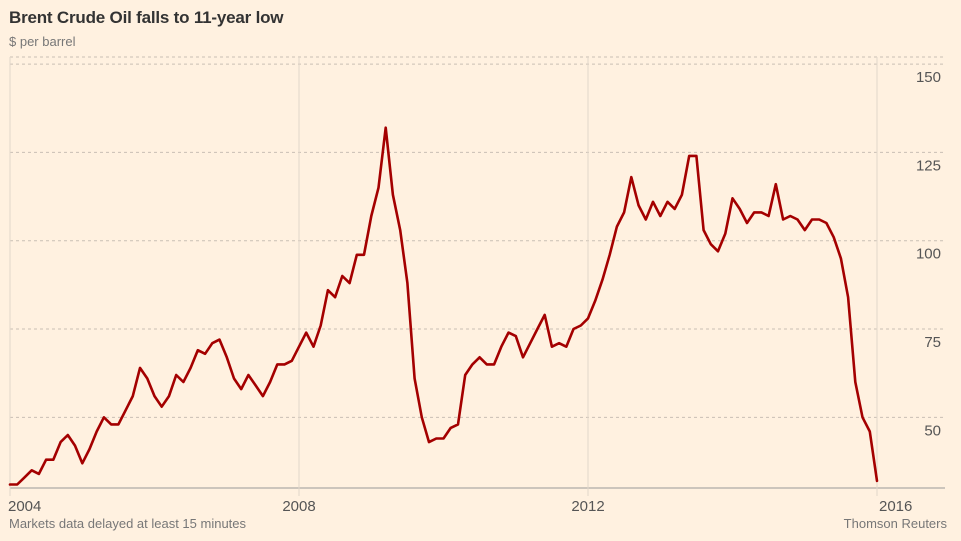  Describe the element at coordinates (24, 506) in the screenshot. I see `x-tick-label-2004: 2004` at that location.